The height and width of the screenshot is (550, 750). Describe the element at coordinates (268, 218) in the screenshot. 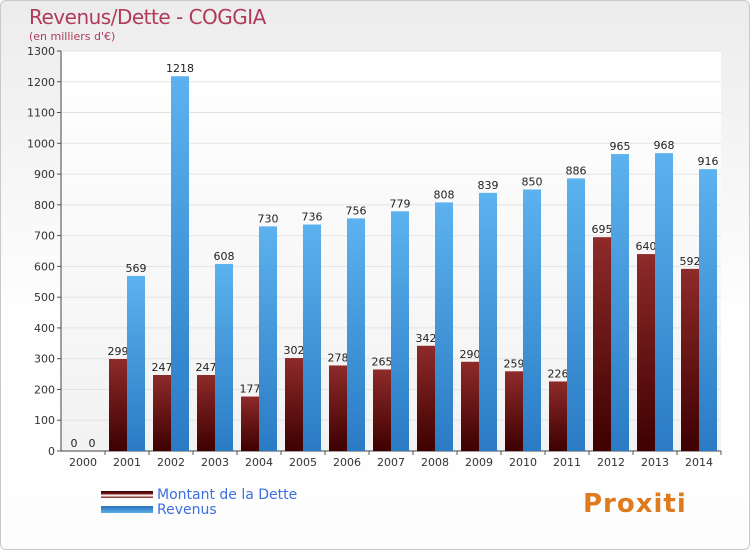

I see `data-label-revenus: 730` at that location.